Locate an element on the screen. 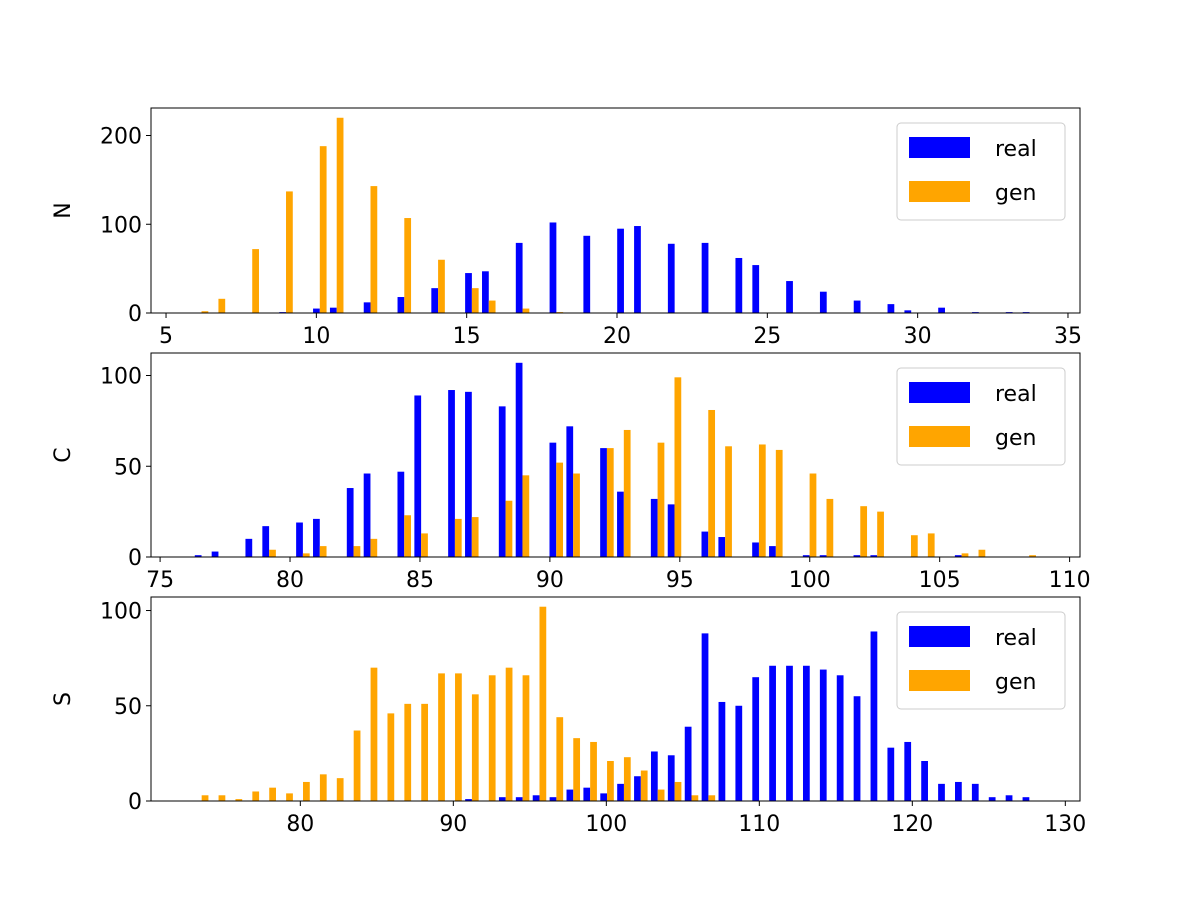  y-tick-label: 0 is located at coordinates (135, 558).